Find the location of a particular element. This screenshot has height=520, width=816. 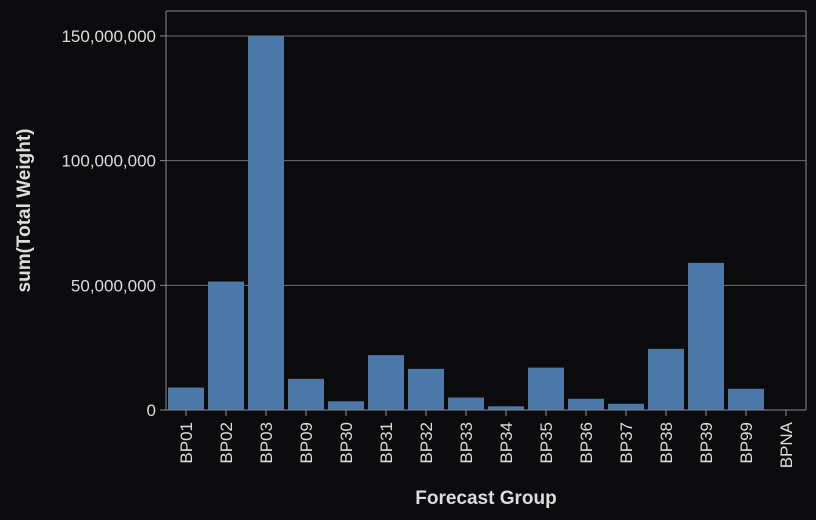

x-tick-label: BP32 is located at coordinates (426, 443).